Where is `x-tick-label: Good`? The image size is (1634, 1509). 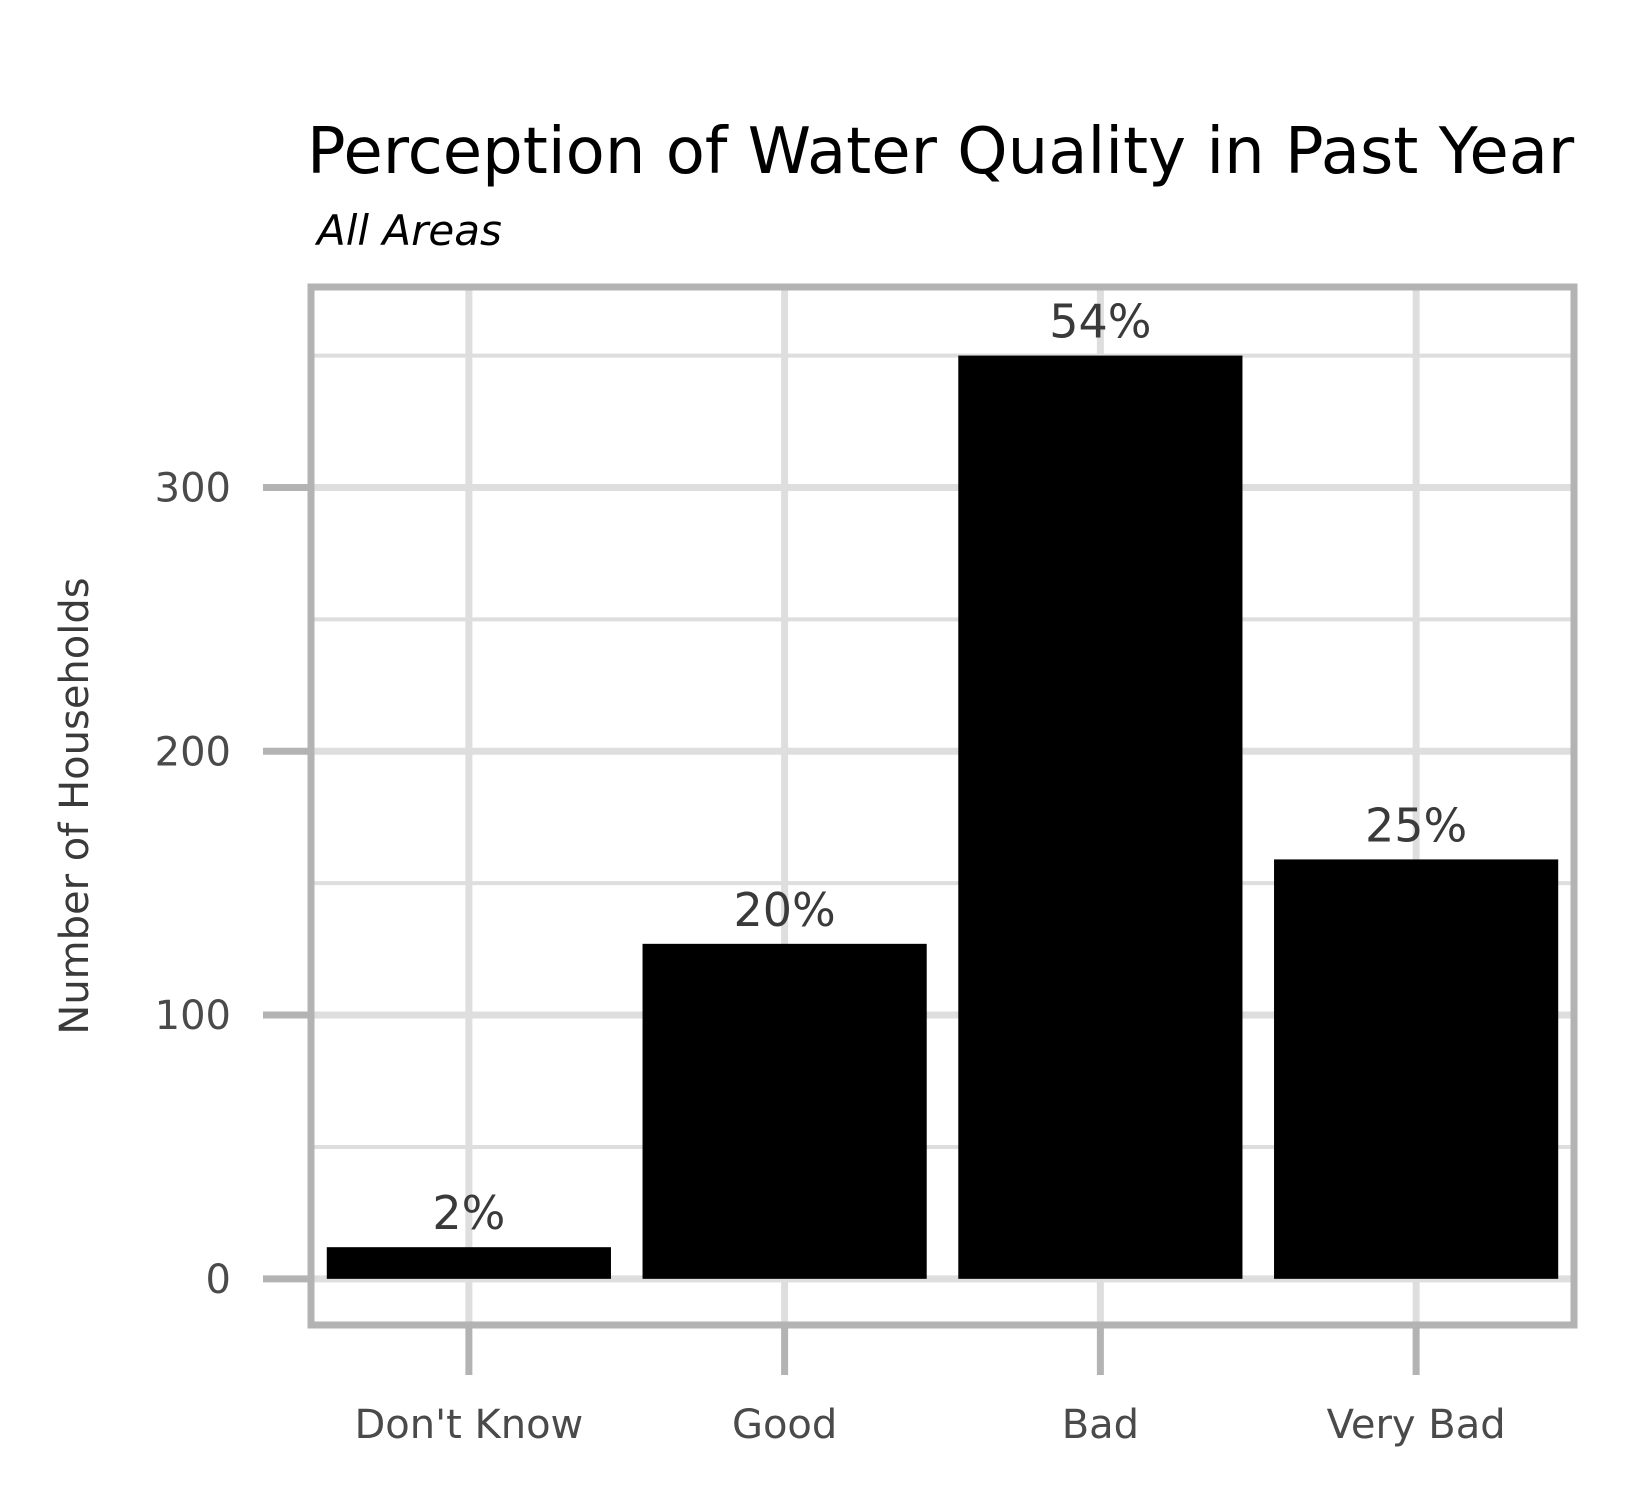 x-tick-label: Good is located at coordinates (784, 1425).